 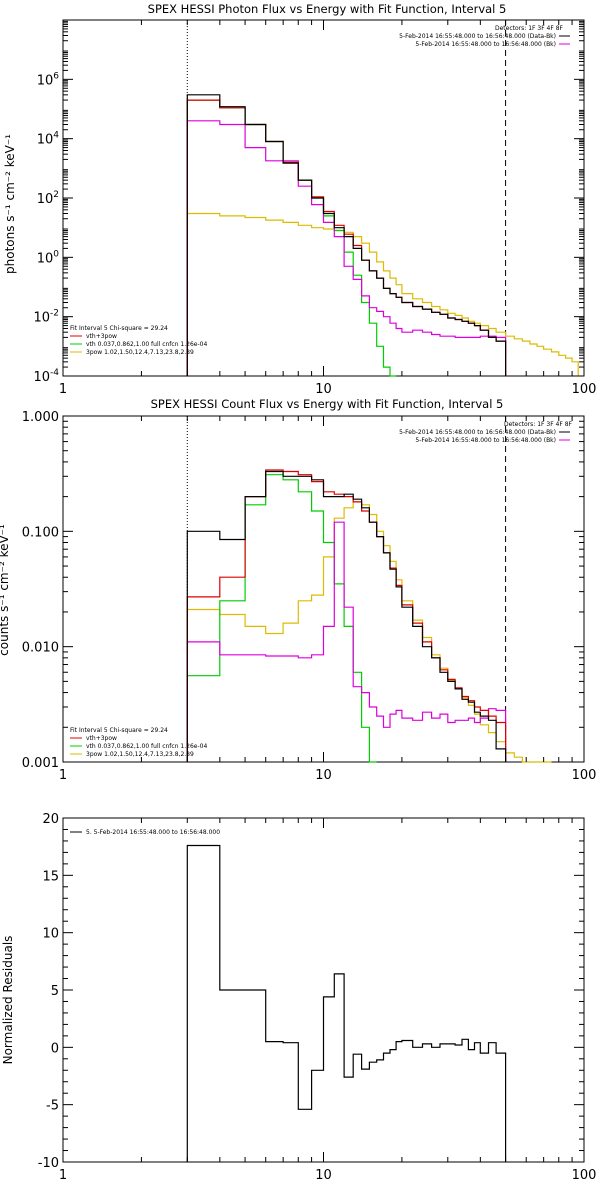 I want to click on residuals-x-tick-label: 100, so click(x=584, y=1175).